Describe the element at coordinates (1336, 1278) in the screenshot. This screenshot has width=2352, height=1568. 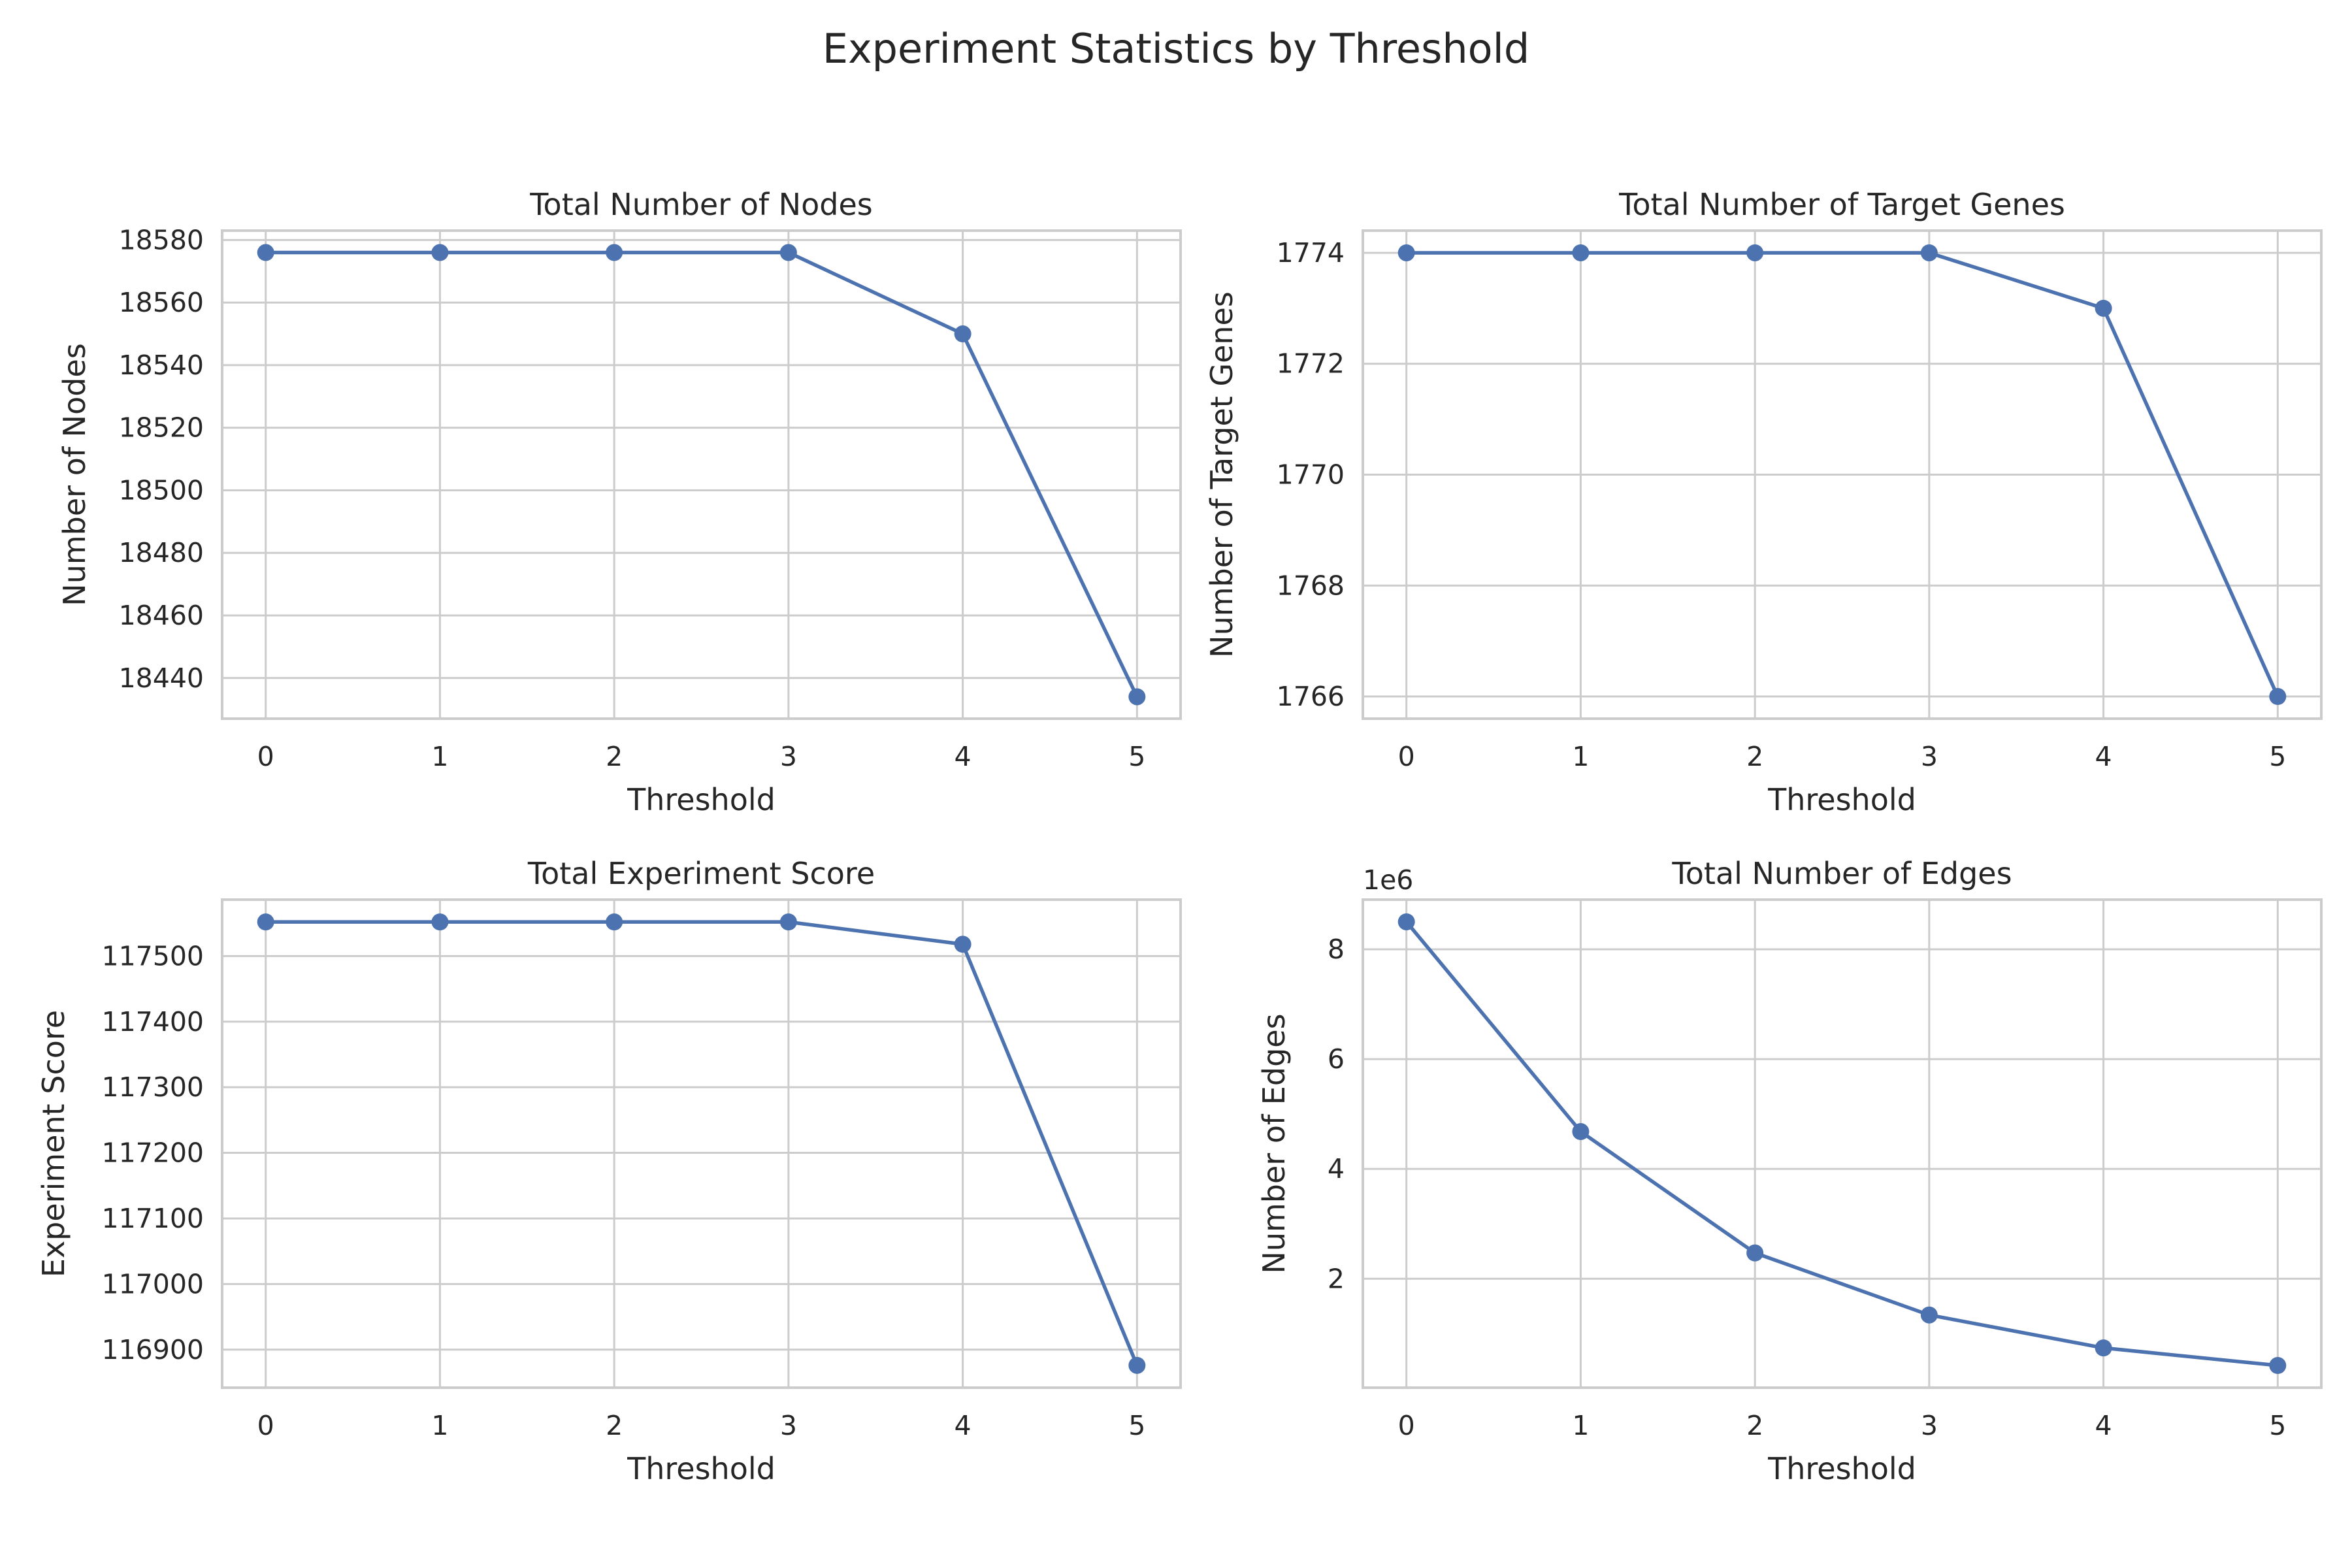
I see `y-tick-label: 2` at that location.